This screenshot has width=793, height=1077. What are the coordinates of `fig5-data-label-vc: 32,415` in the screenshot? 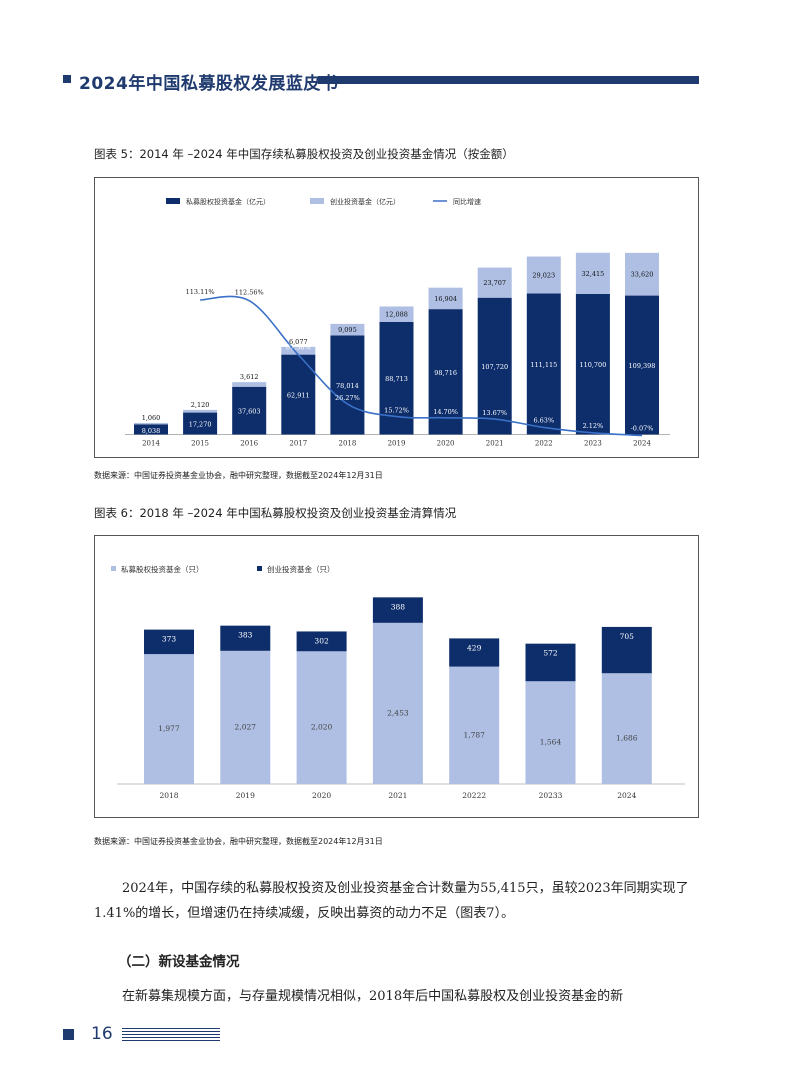 It's located at (593, 274).